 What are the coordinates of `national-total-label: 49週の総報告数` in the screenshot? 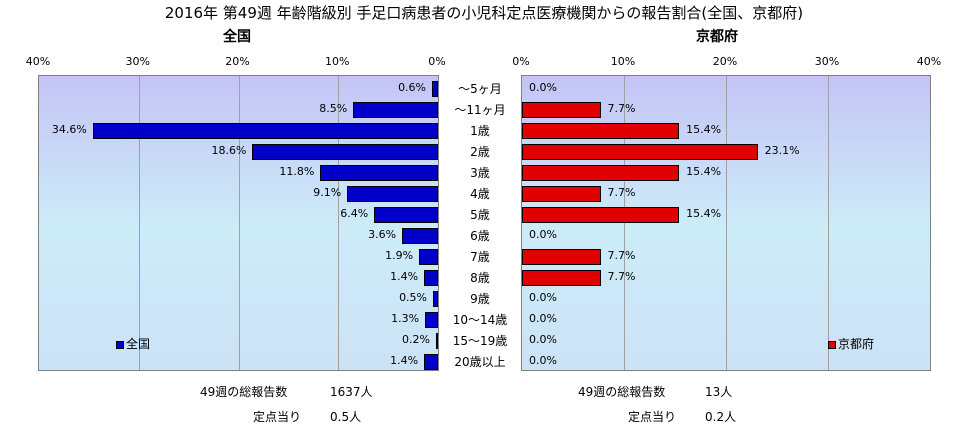 It's located at (244, 392).